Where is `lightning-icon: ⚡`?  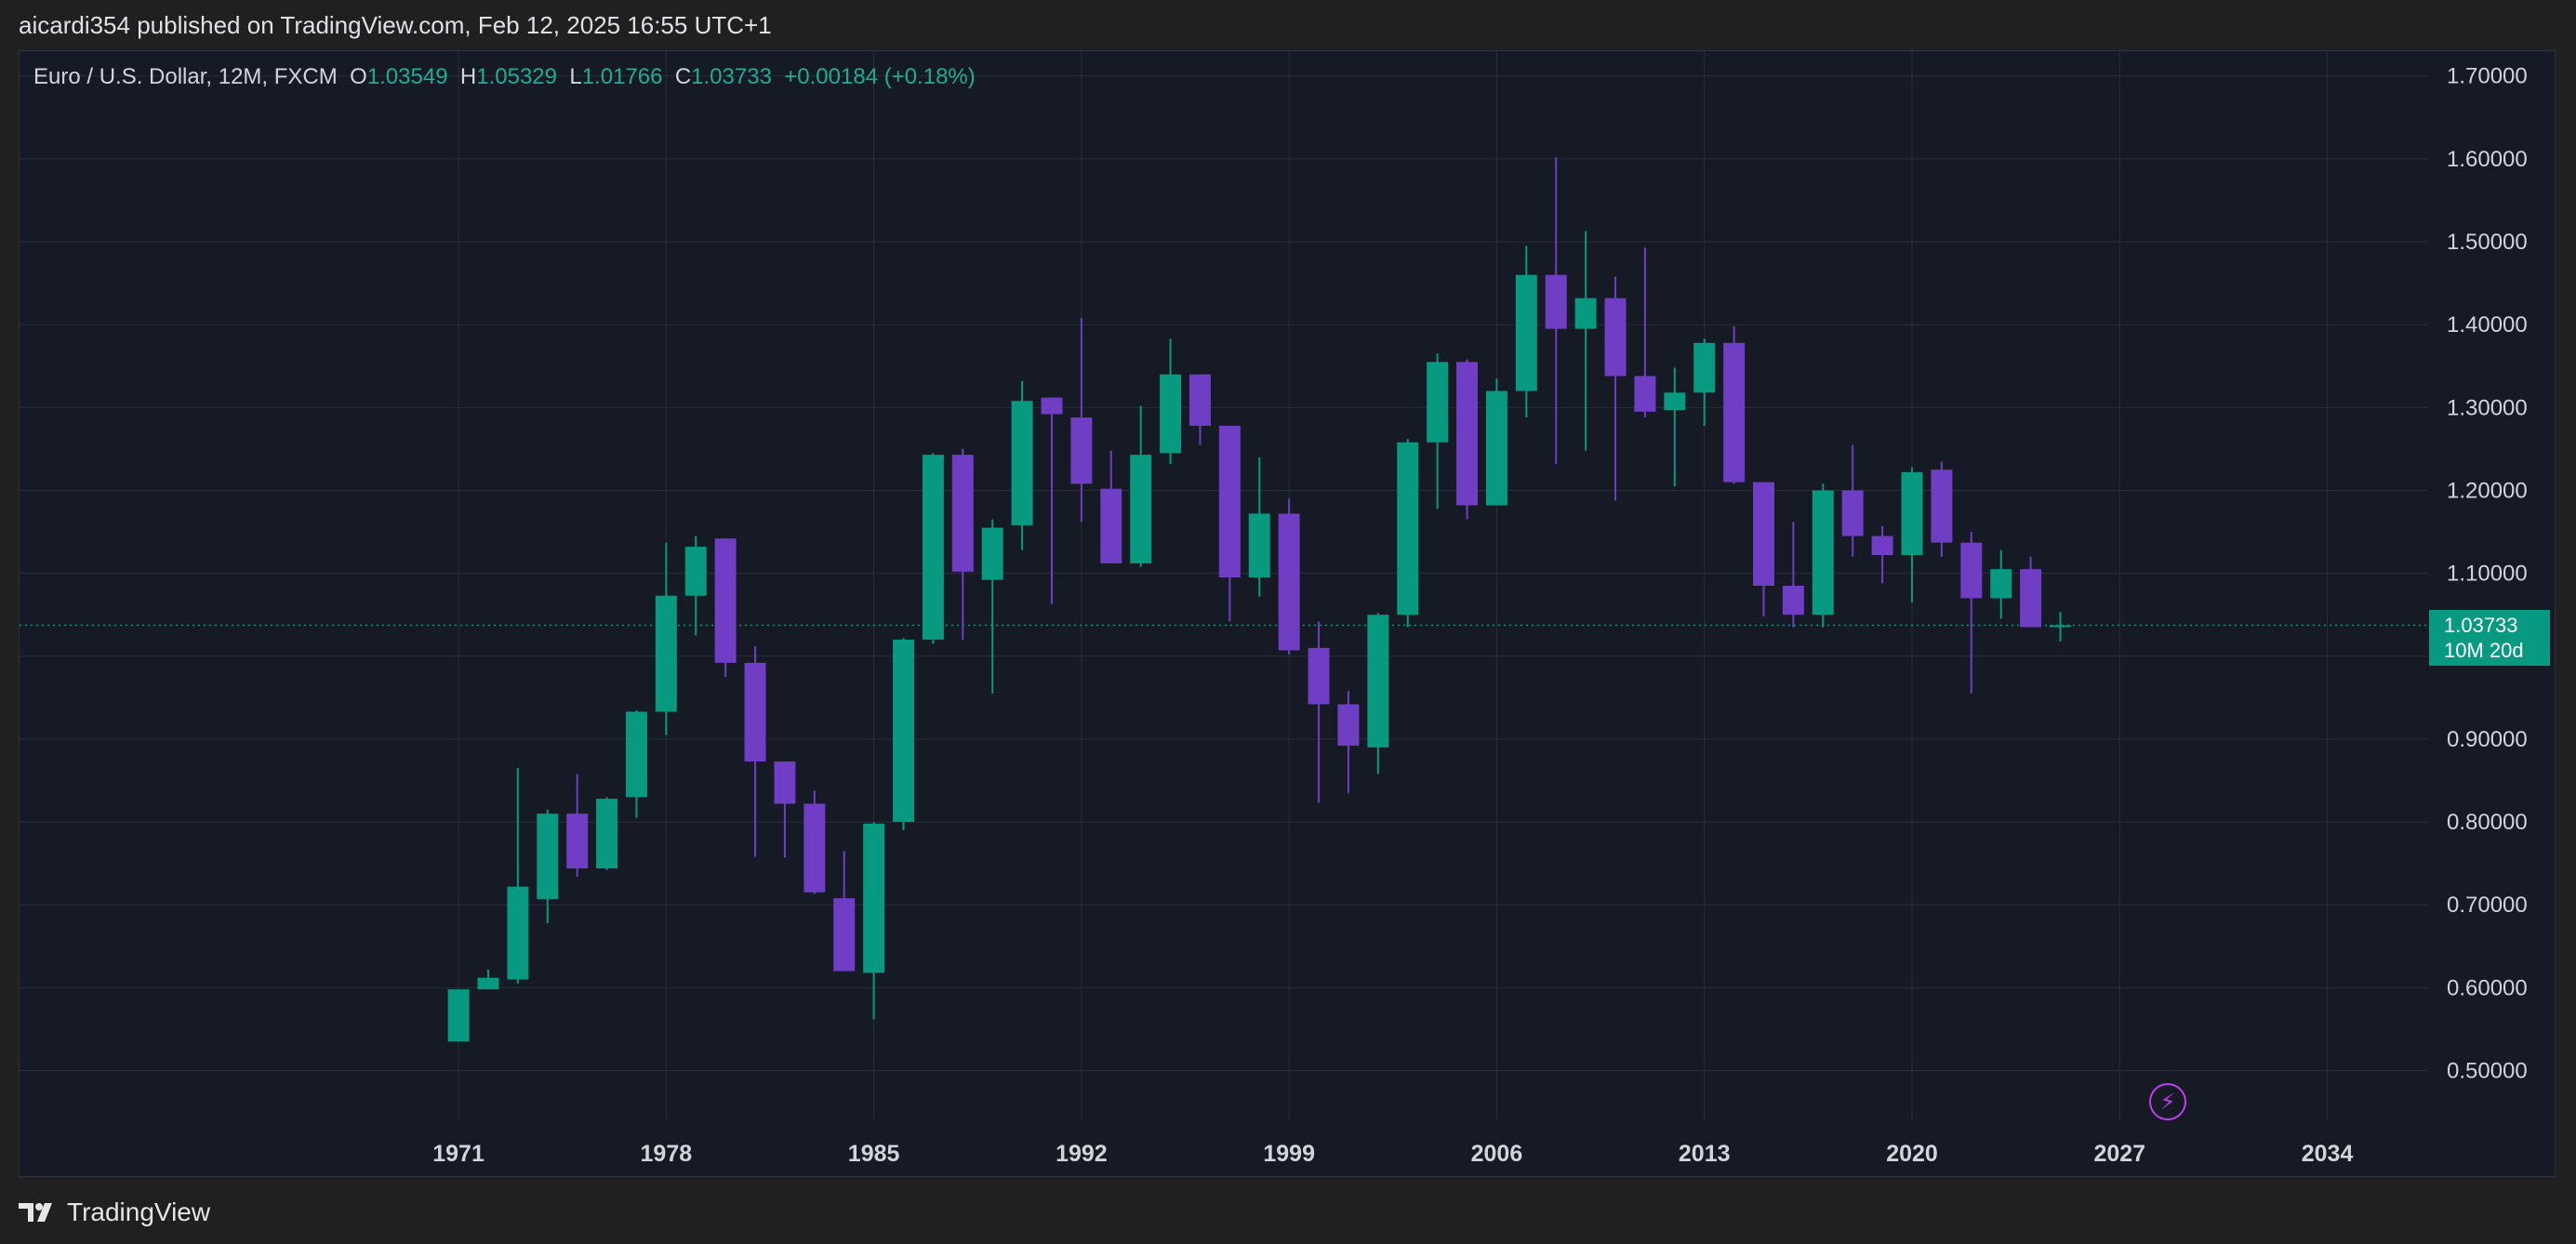 lightning-icon: ⚡ is located at coordinates (2167, 1101).